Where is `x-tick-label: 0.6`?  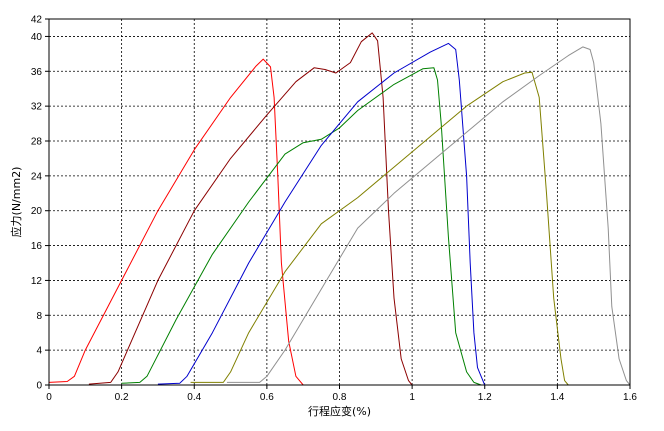 x-tick-label: 0.6 is located at coordinates (267, 397).